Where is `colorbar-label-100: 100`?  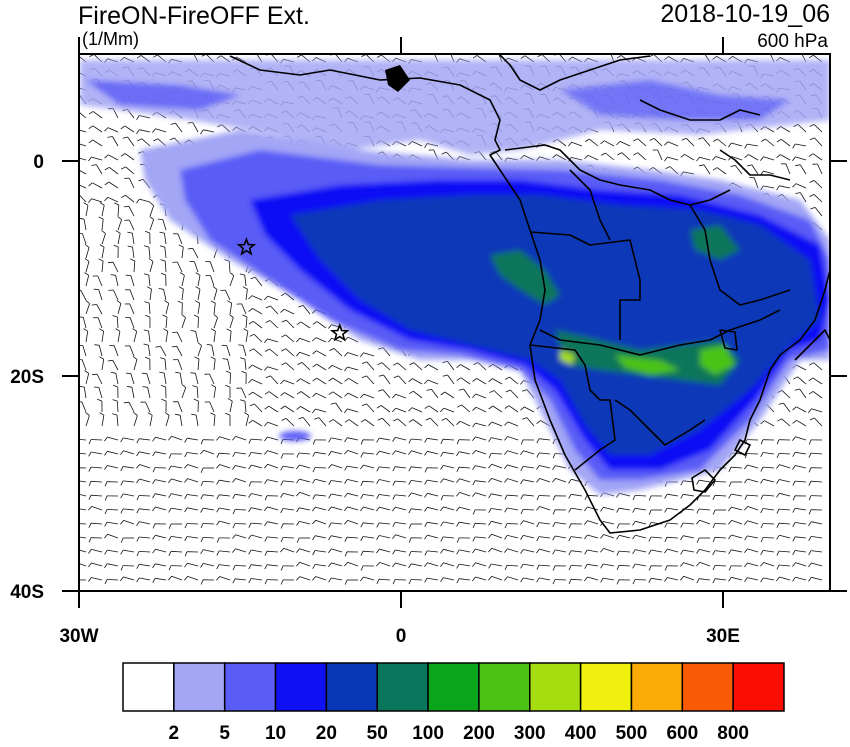 colorbar-label-100: 100 is located at coordinates (428, 733).